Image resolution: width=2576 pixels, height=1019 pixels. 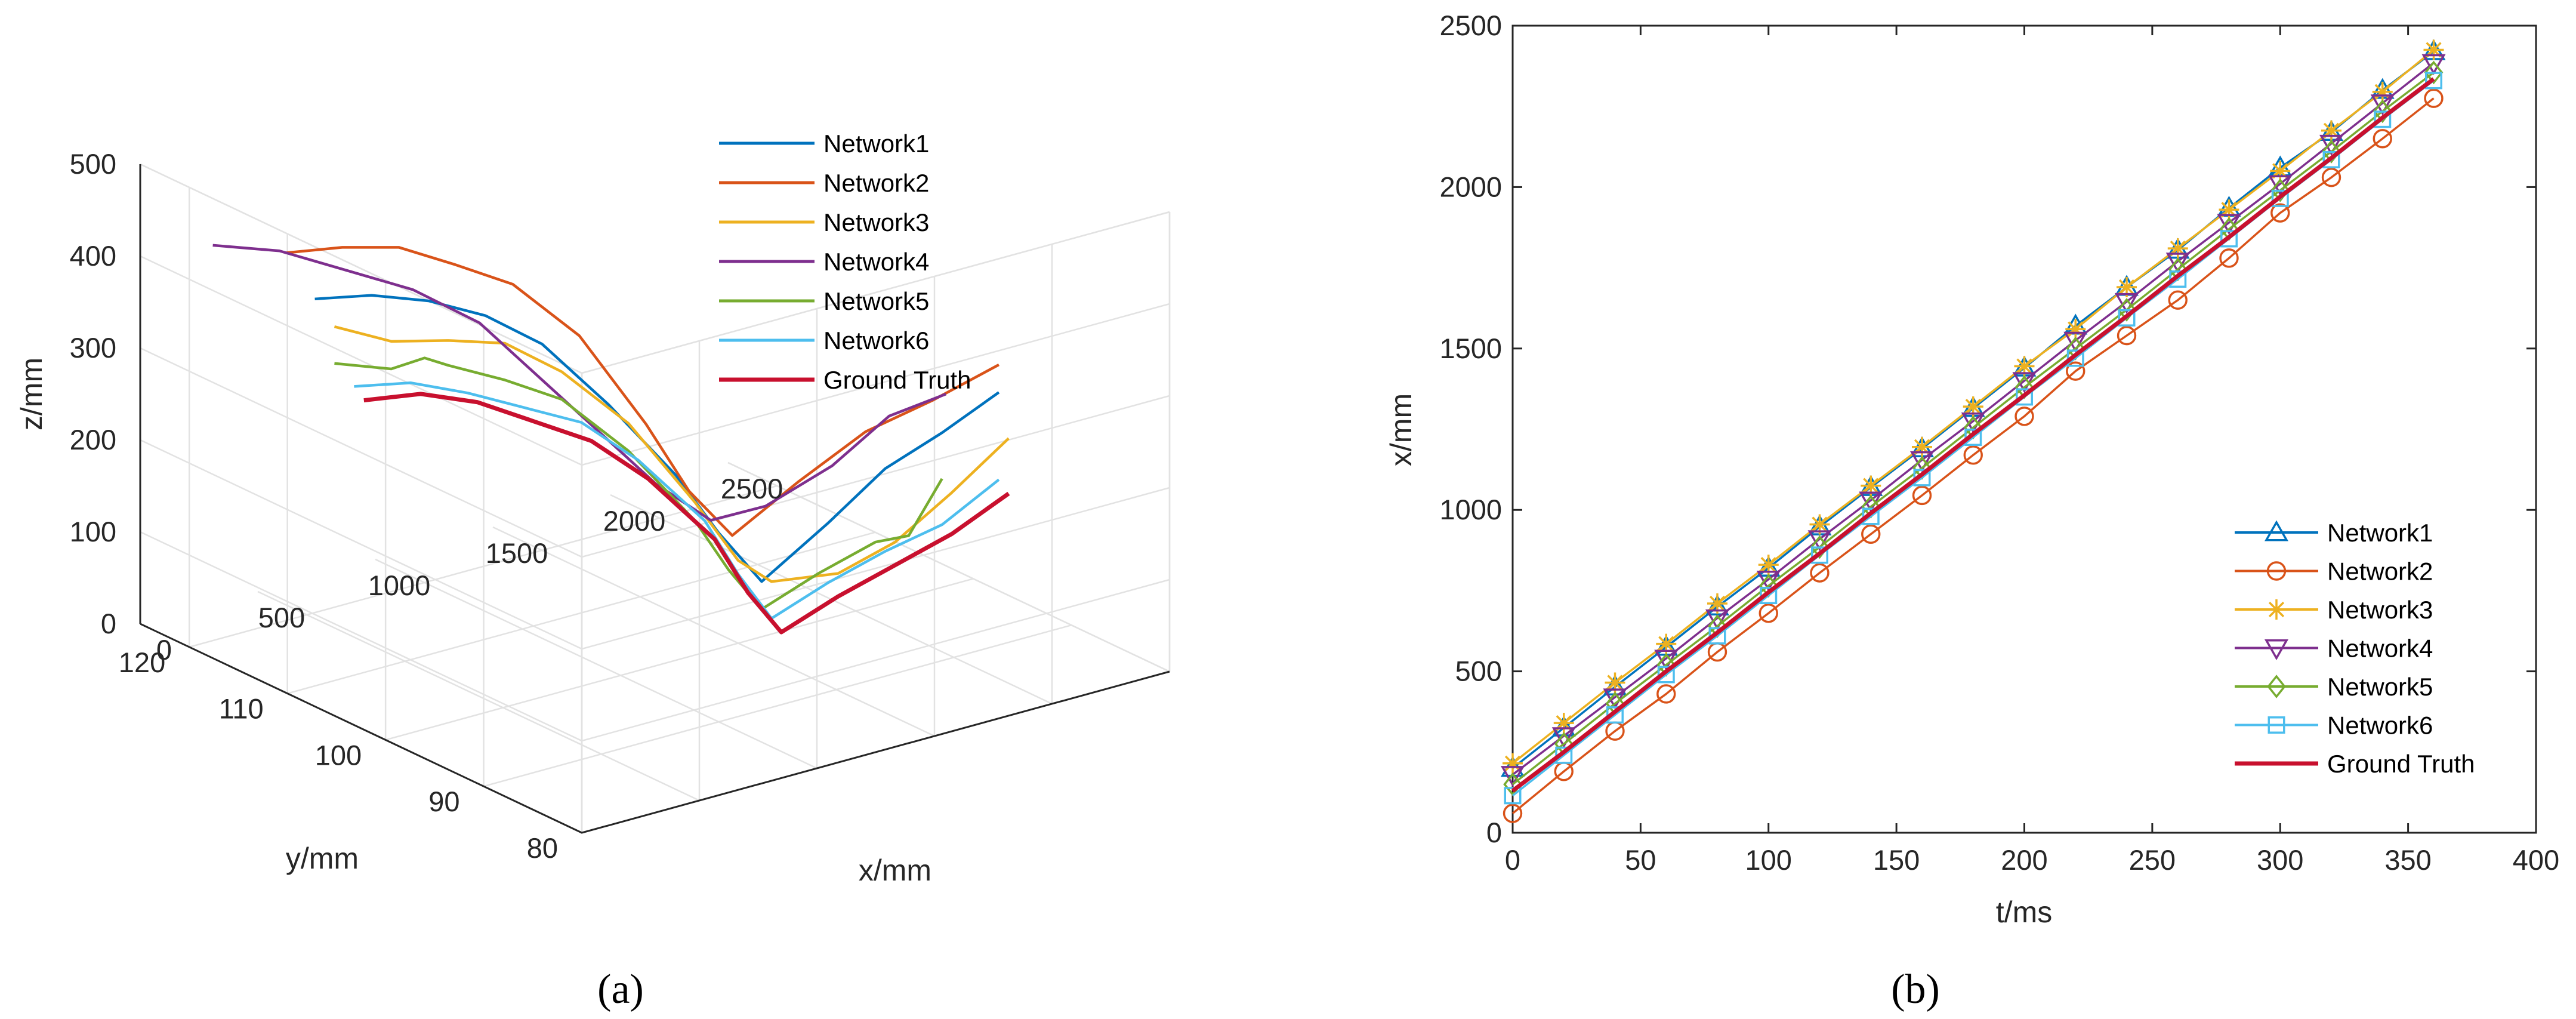 What do you see at coordinates (1471, 26) in the screenshot?
I see `y-tick-label: 2500` at bounding box center [1471, 26].